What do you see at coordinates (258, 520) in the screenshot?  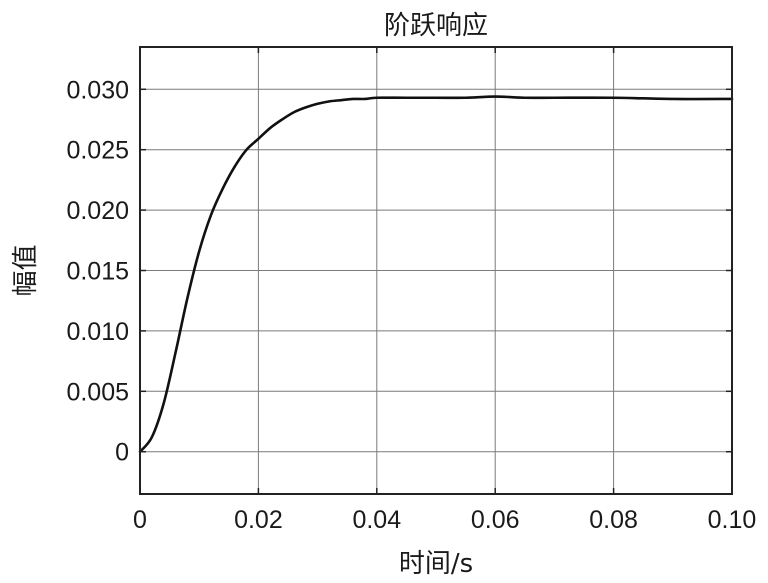 I see `x-tick-label: 0.02` at bounding box center [258, 520].